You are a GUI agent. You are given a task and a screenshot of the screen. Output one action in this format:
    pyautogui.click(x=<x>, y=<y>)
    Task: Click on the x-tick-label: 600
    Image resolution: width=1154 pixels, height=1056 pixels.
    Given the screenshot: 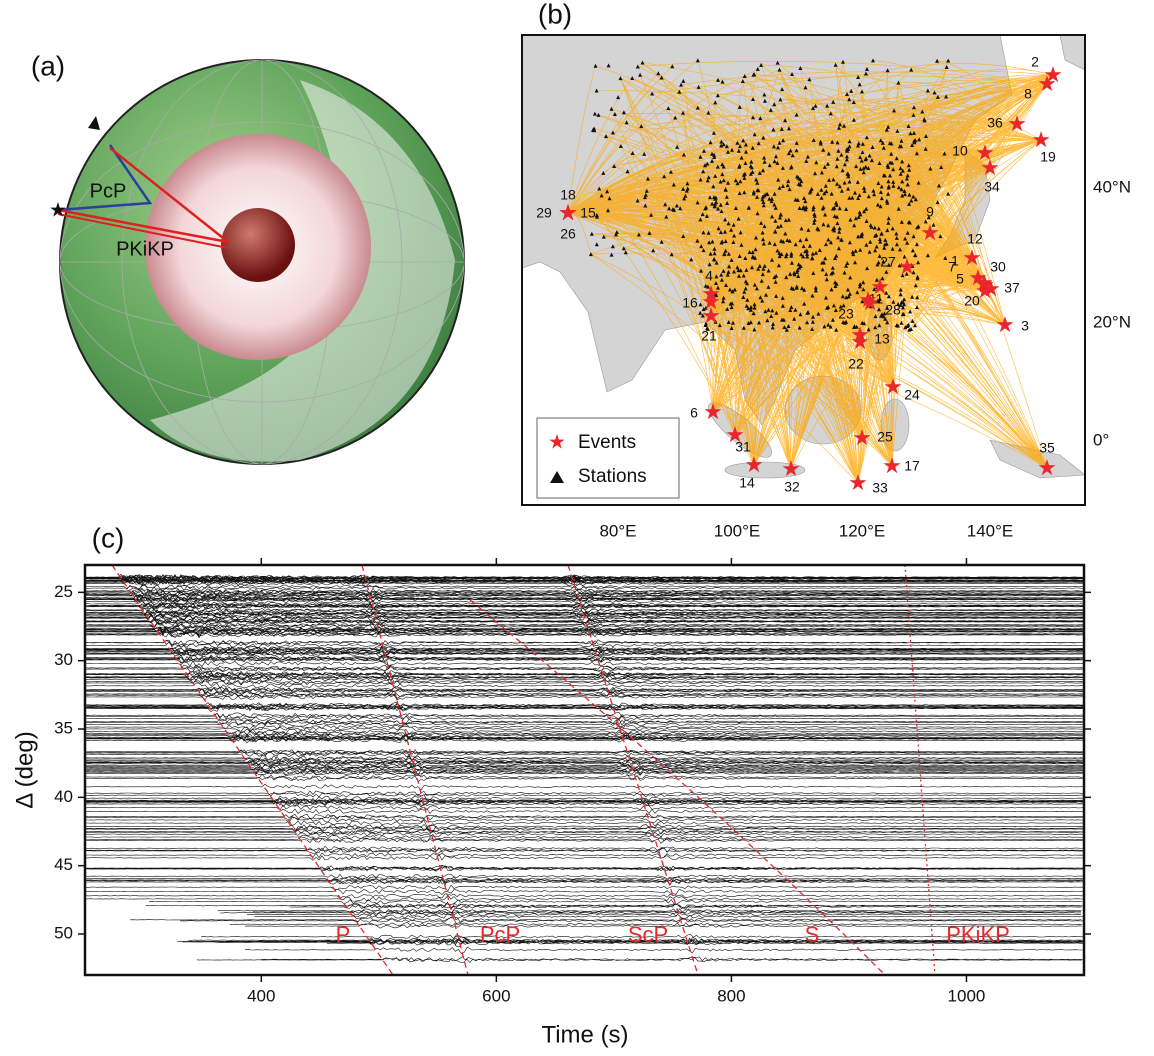 What is the action you would take?
    pyautogui.click(x=496, y=995)
    